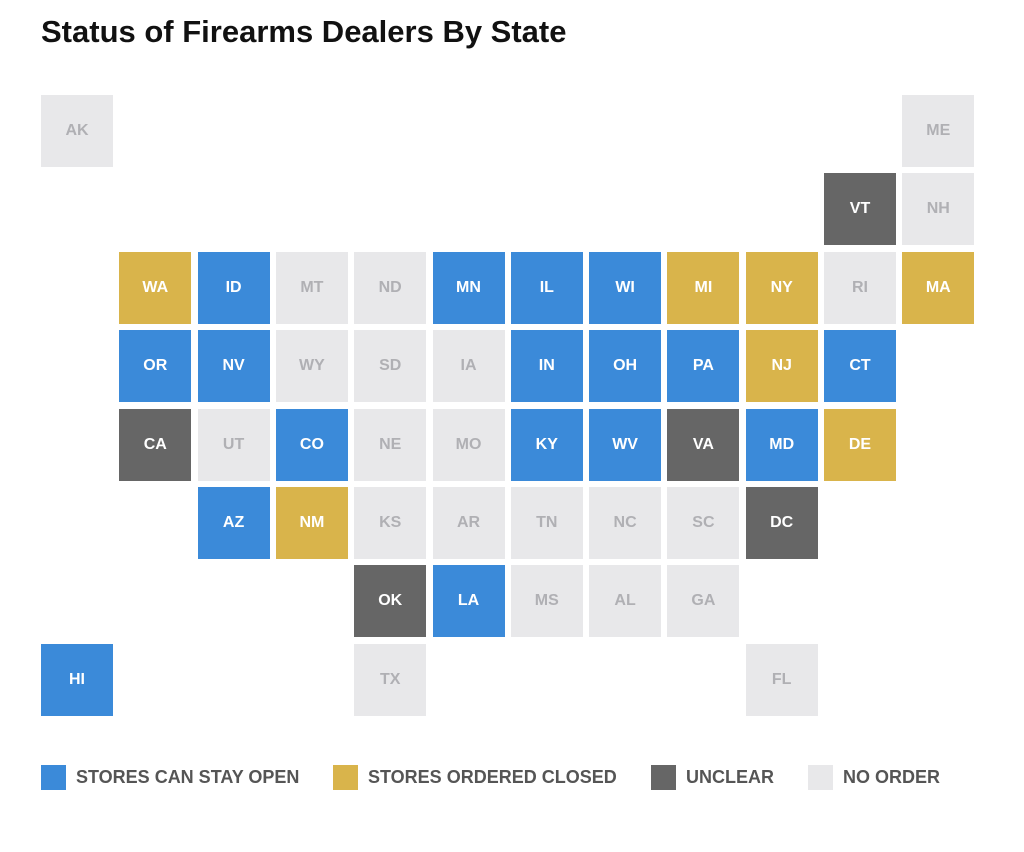 This screenshot has height=852, width=1024. I want to click on state-tile: DC, so click(781, 523).